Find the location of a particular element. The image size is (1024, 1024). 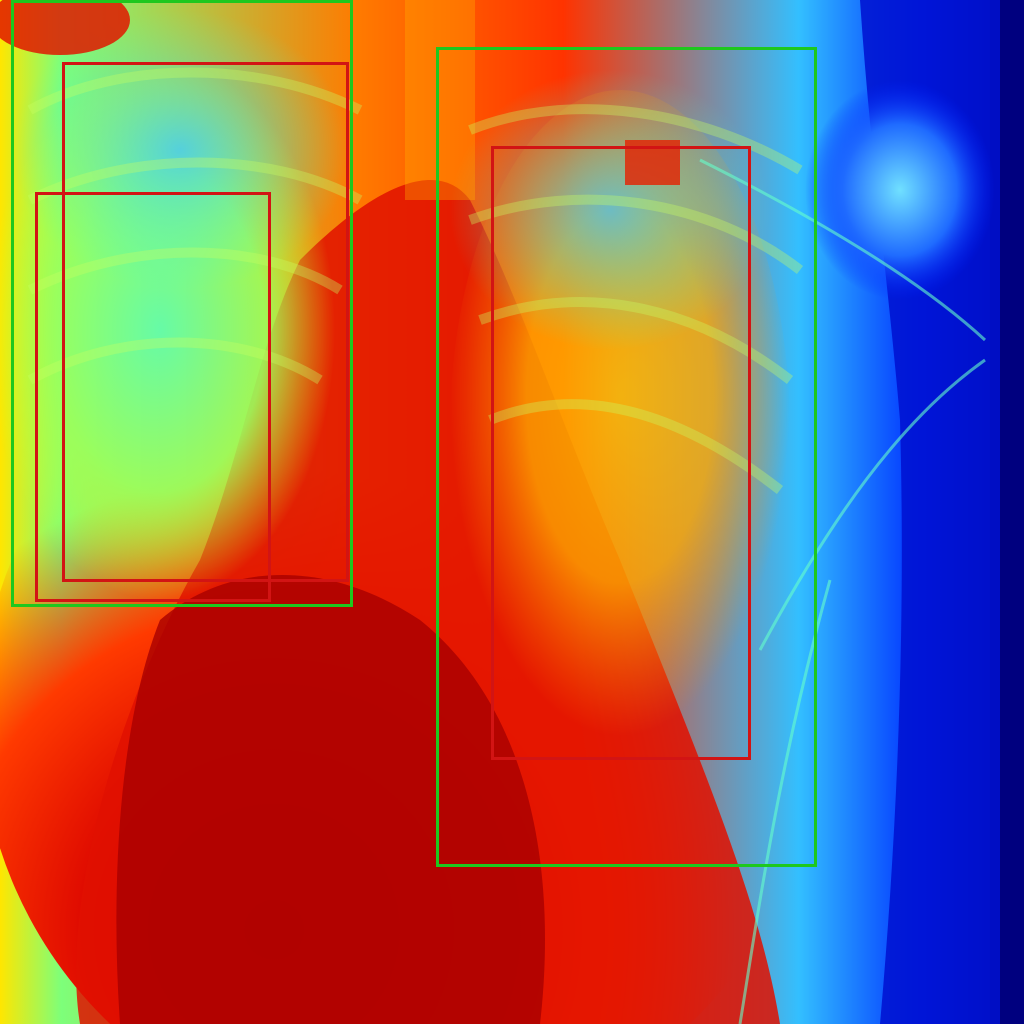

red-bounding-box-right-lung-upper is located at coordinates (205, 322).